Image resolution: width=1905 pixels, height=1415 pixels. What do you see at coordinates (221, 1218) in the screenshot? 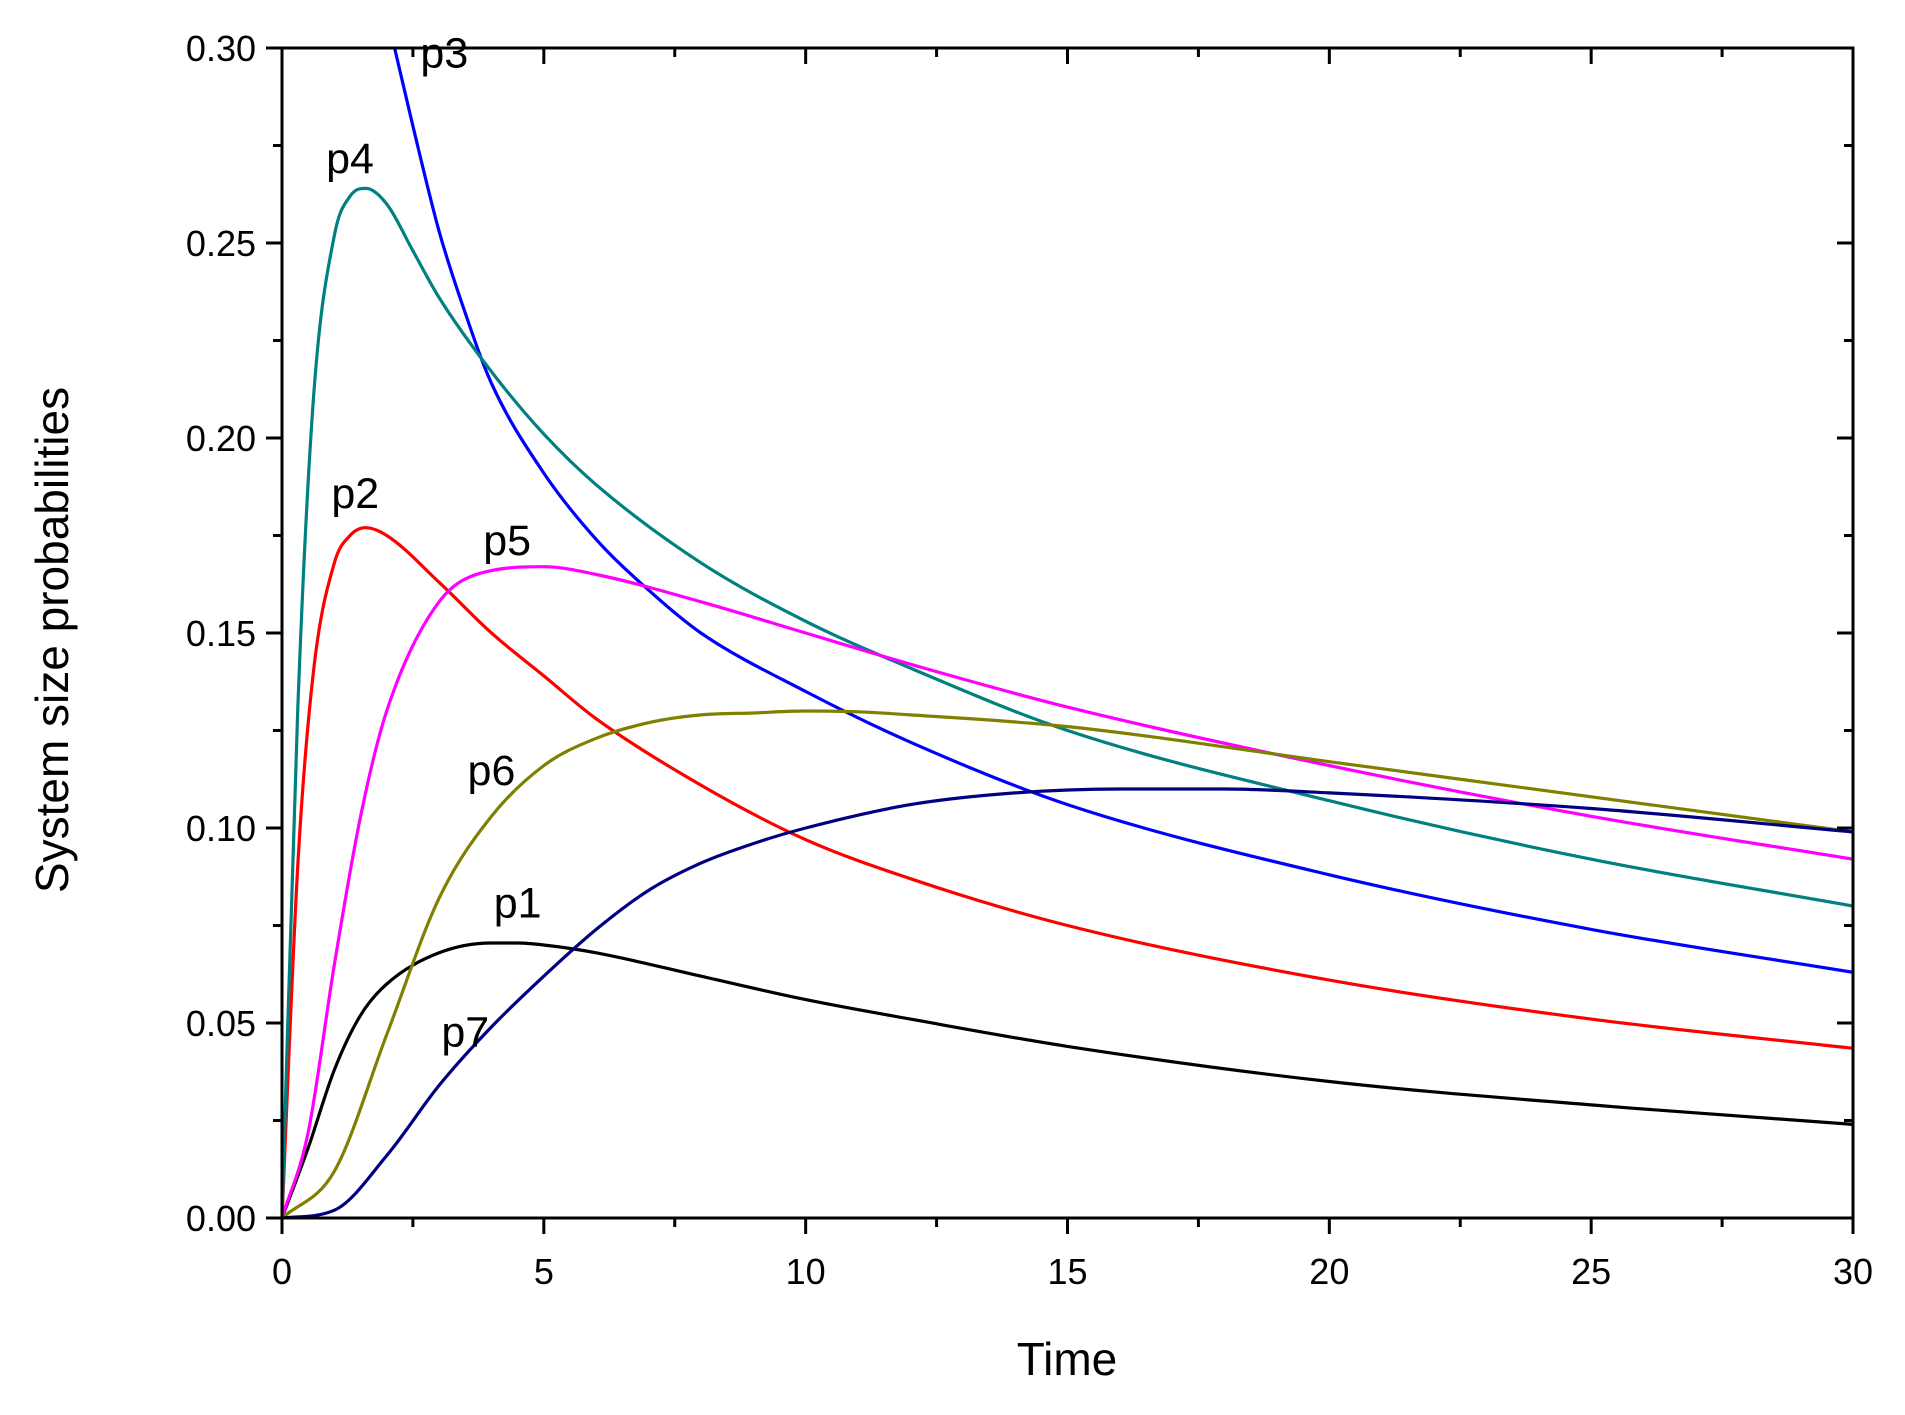
I see `y-tick-label: 0.00` at bounding box center [221, 1218].